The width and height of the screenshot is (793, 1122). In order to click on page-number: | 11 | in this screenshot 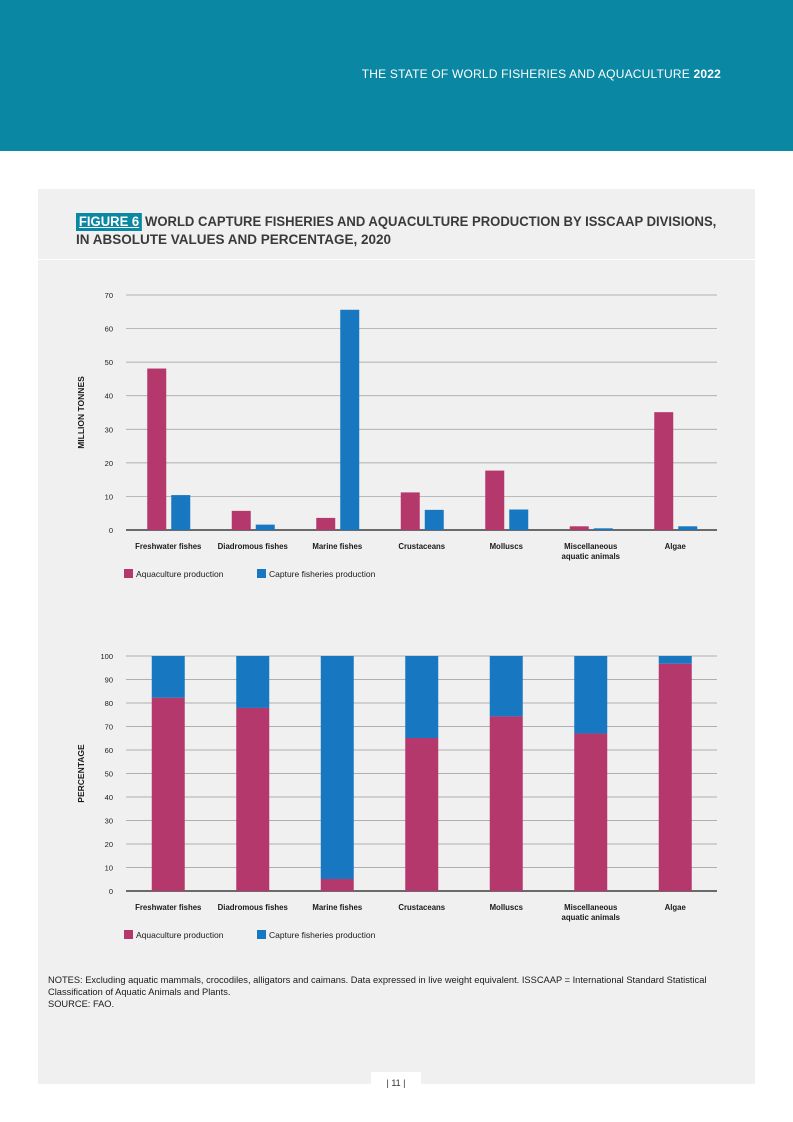, I will do `click(396, 1083)`.